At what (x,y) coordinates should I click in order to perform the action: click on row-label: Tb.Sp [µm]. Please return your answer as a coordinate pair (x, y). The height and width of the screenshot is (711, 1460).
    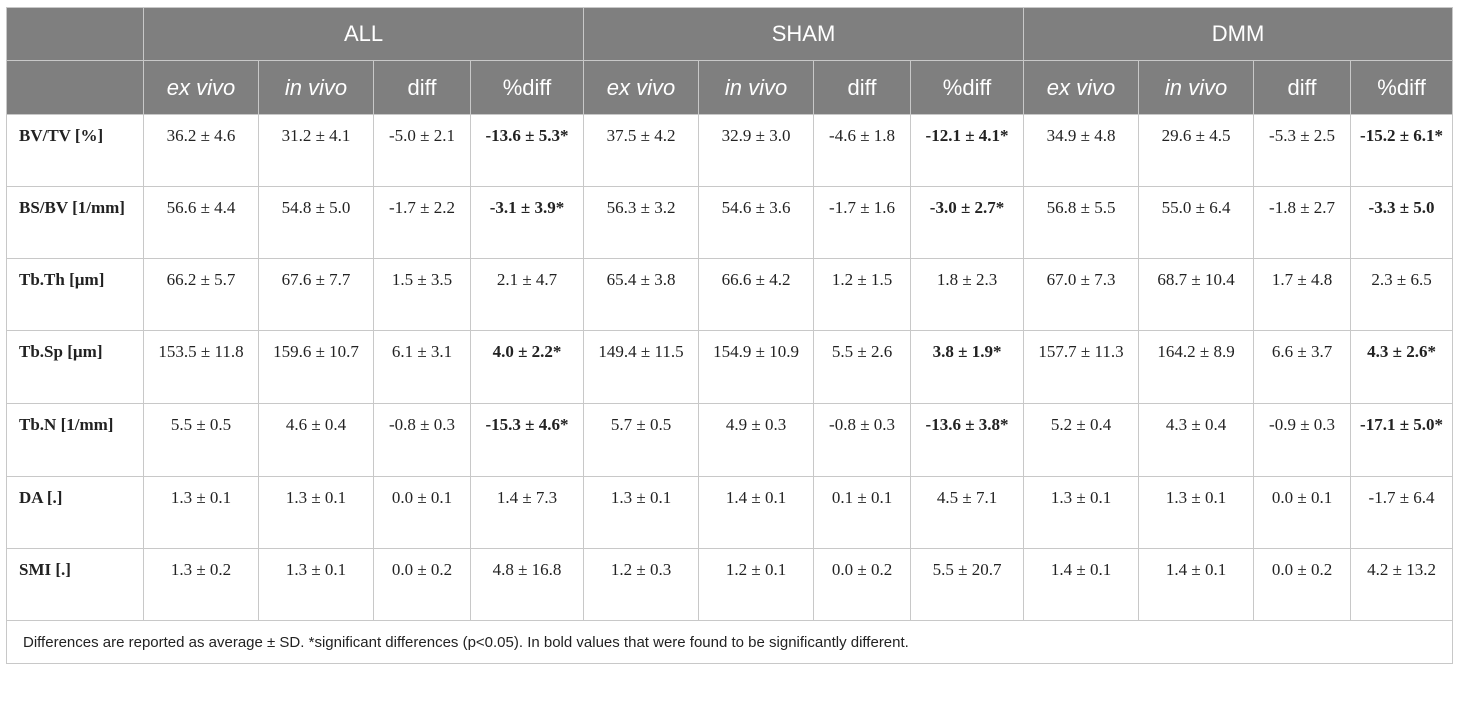
    Looking at the image, I should click on (75, 367).